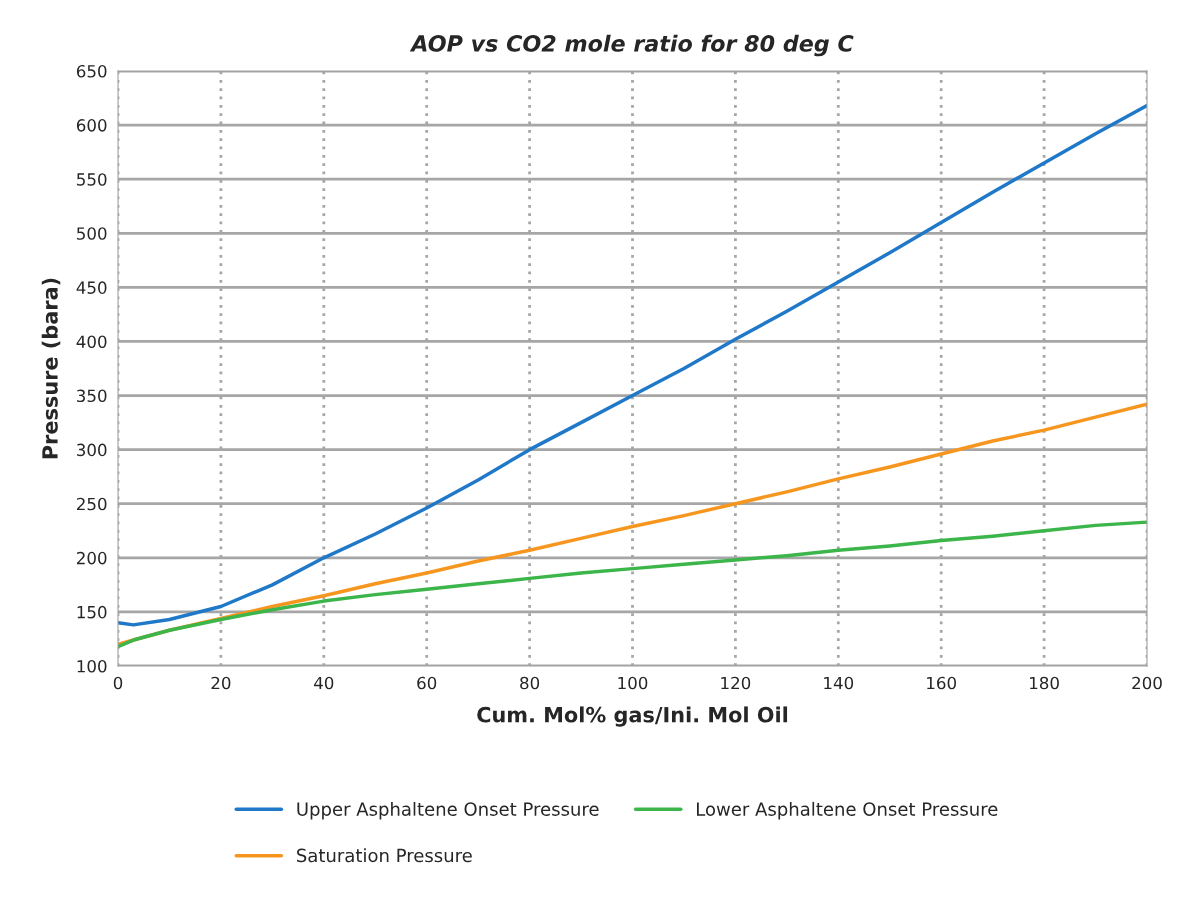 This screenshot has width=1202, height=897. What do you see at coordinates (91, 504) in the screenshot?
I see `y-tick-label: 250` at bounding box center [91, 504].